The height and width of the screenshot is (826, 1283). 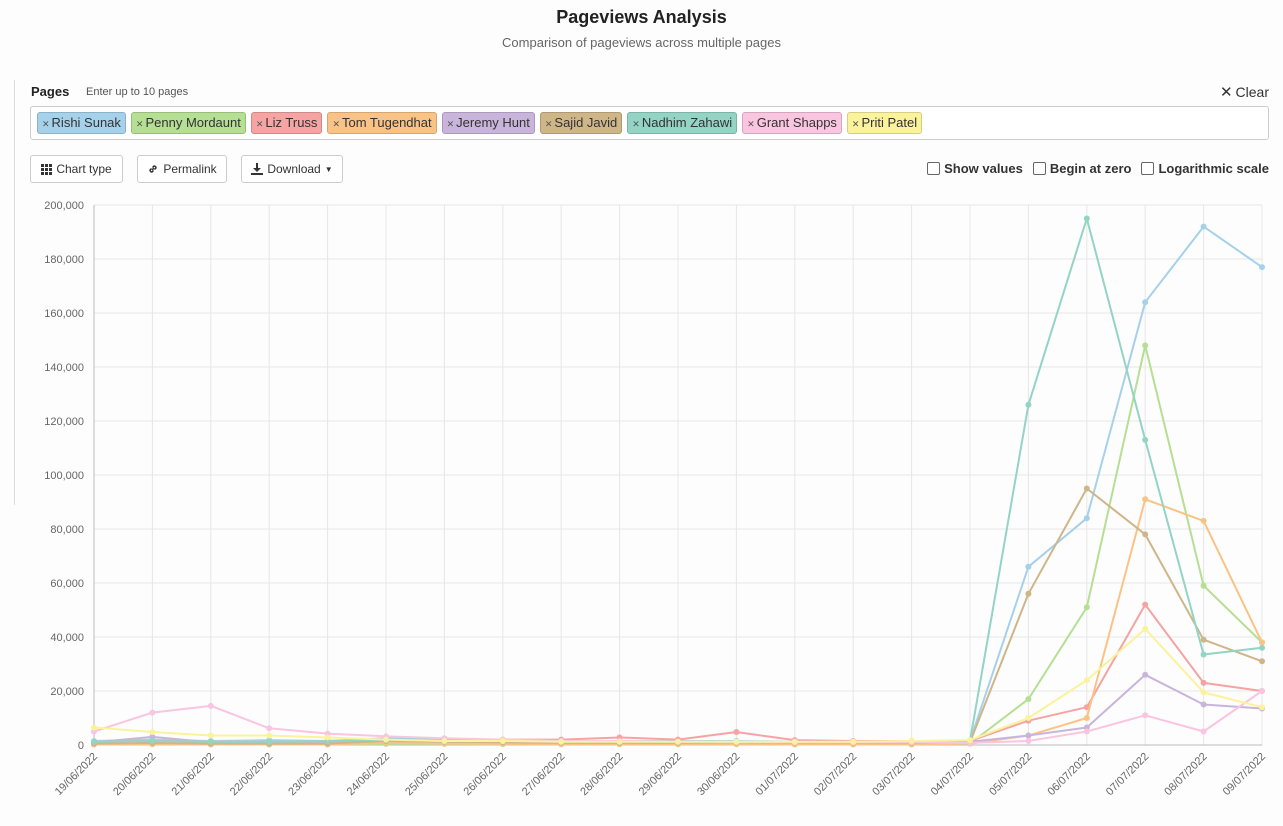 I want to click on y-tick-label: 40,000, so click(x=67, y=638).